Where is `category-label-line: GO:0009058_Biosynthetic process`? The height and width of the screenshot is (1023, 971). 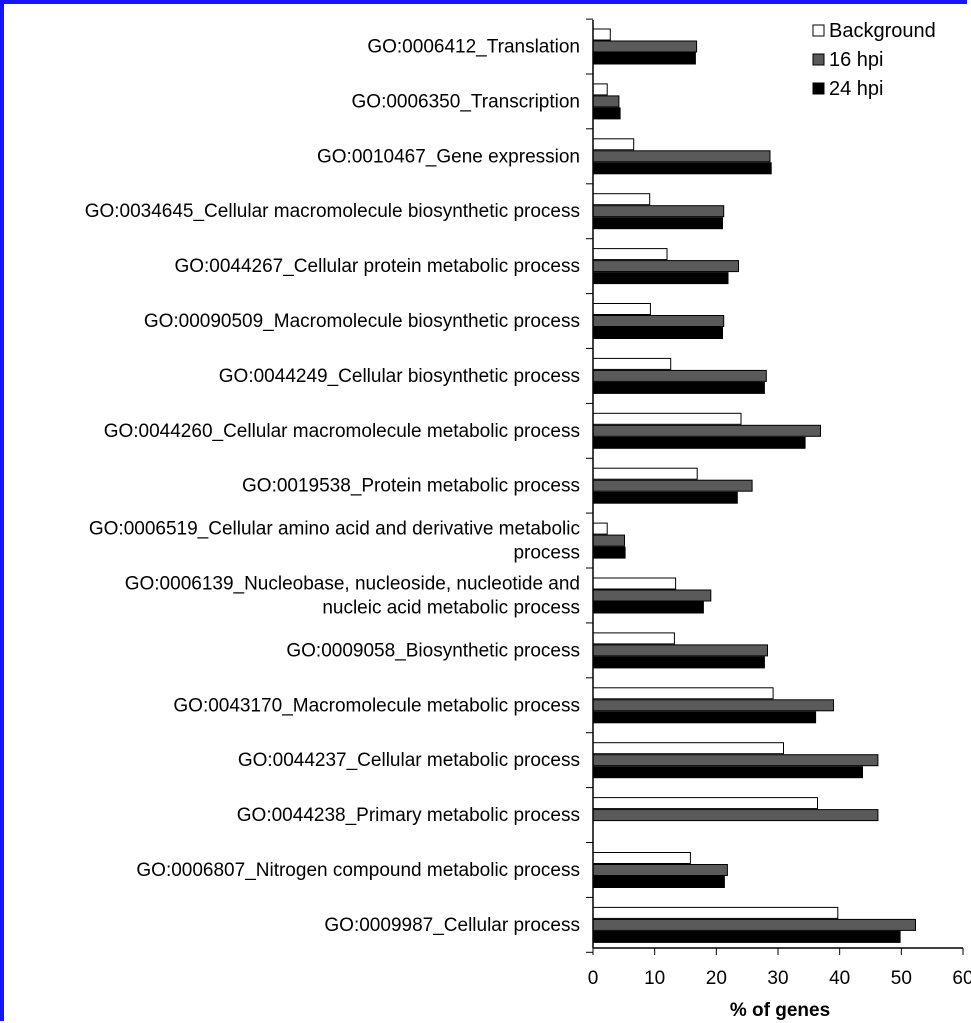
category-label-line: GO:0009058_Biosynthetic process is located at coordinates (433, 650).